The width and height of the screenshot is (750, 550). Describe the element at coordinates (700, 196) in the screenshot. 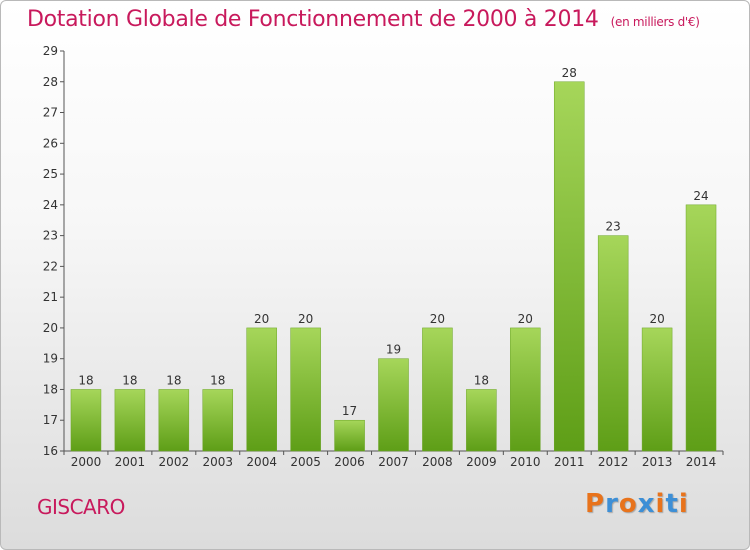

I see `bar-value-label: 24` at that location.